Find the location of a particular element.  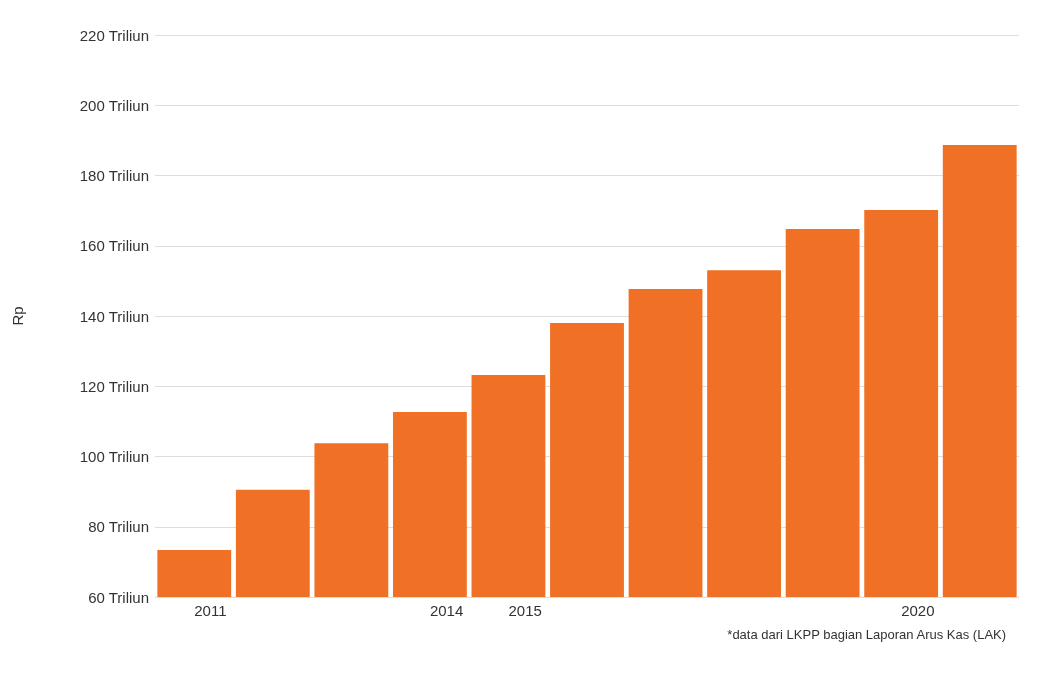

y-tick-label: 140 Triliun is located at coordinates (114, 316).